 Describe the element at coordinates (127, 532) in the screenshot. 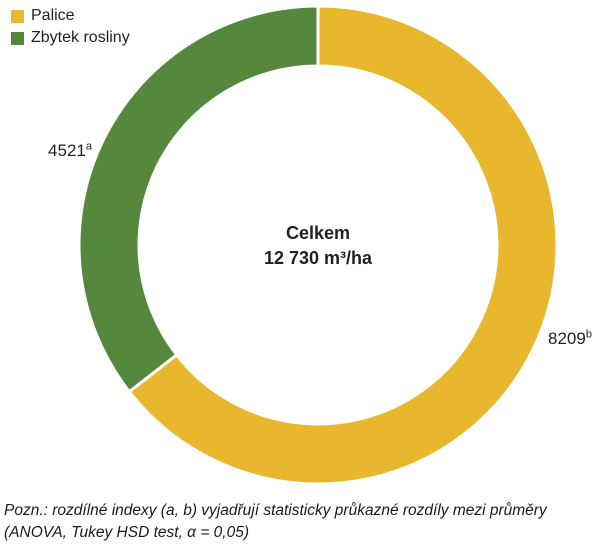

I see `footnote-line2: (ANOVA, Tukey HSD test, α = 0,05)` at that location.